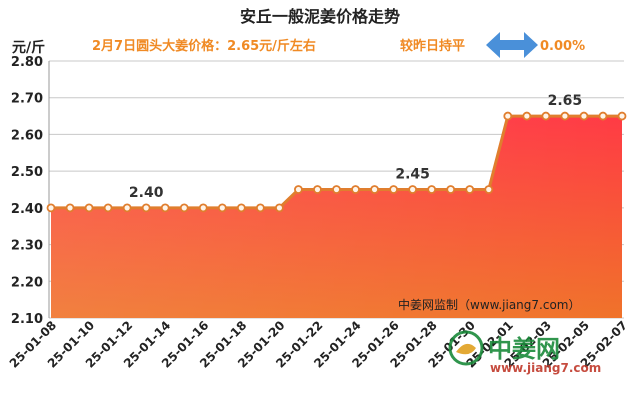 Image resolution: width=640 pixels, height=411 pixels. I want to click on y-tick-label: 2.10, so click(27, 319).